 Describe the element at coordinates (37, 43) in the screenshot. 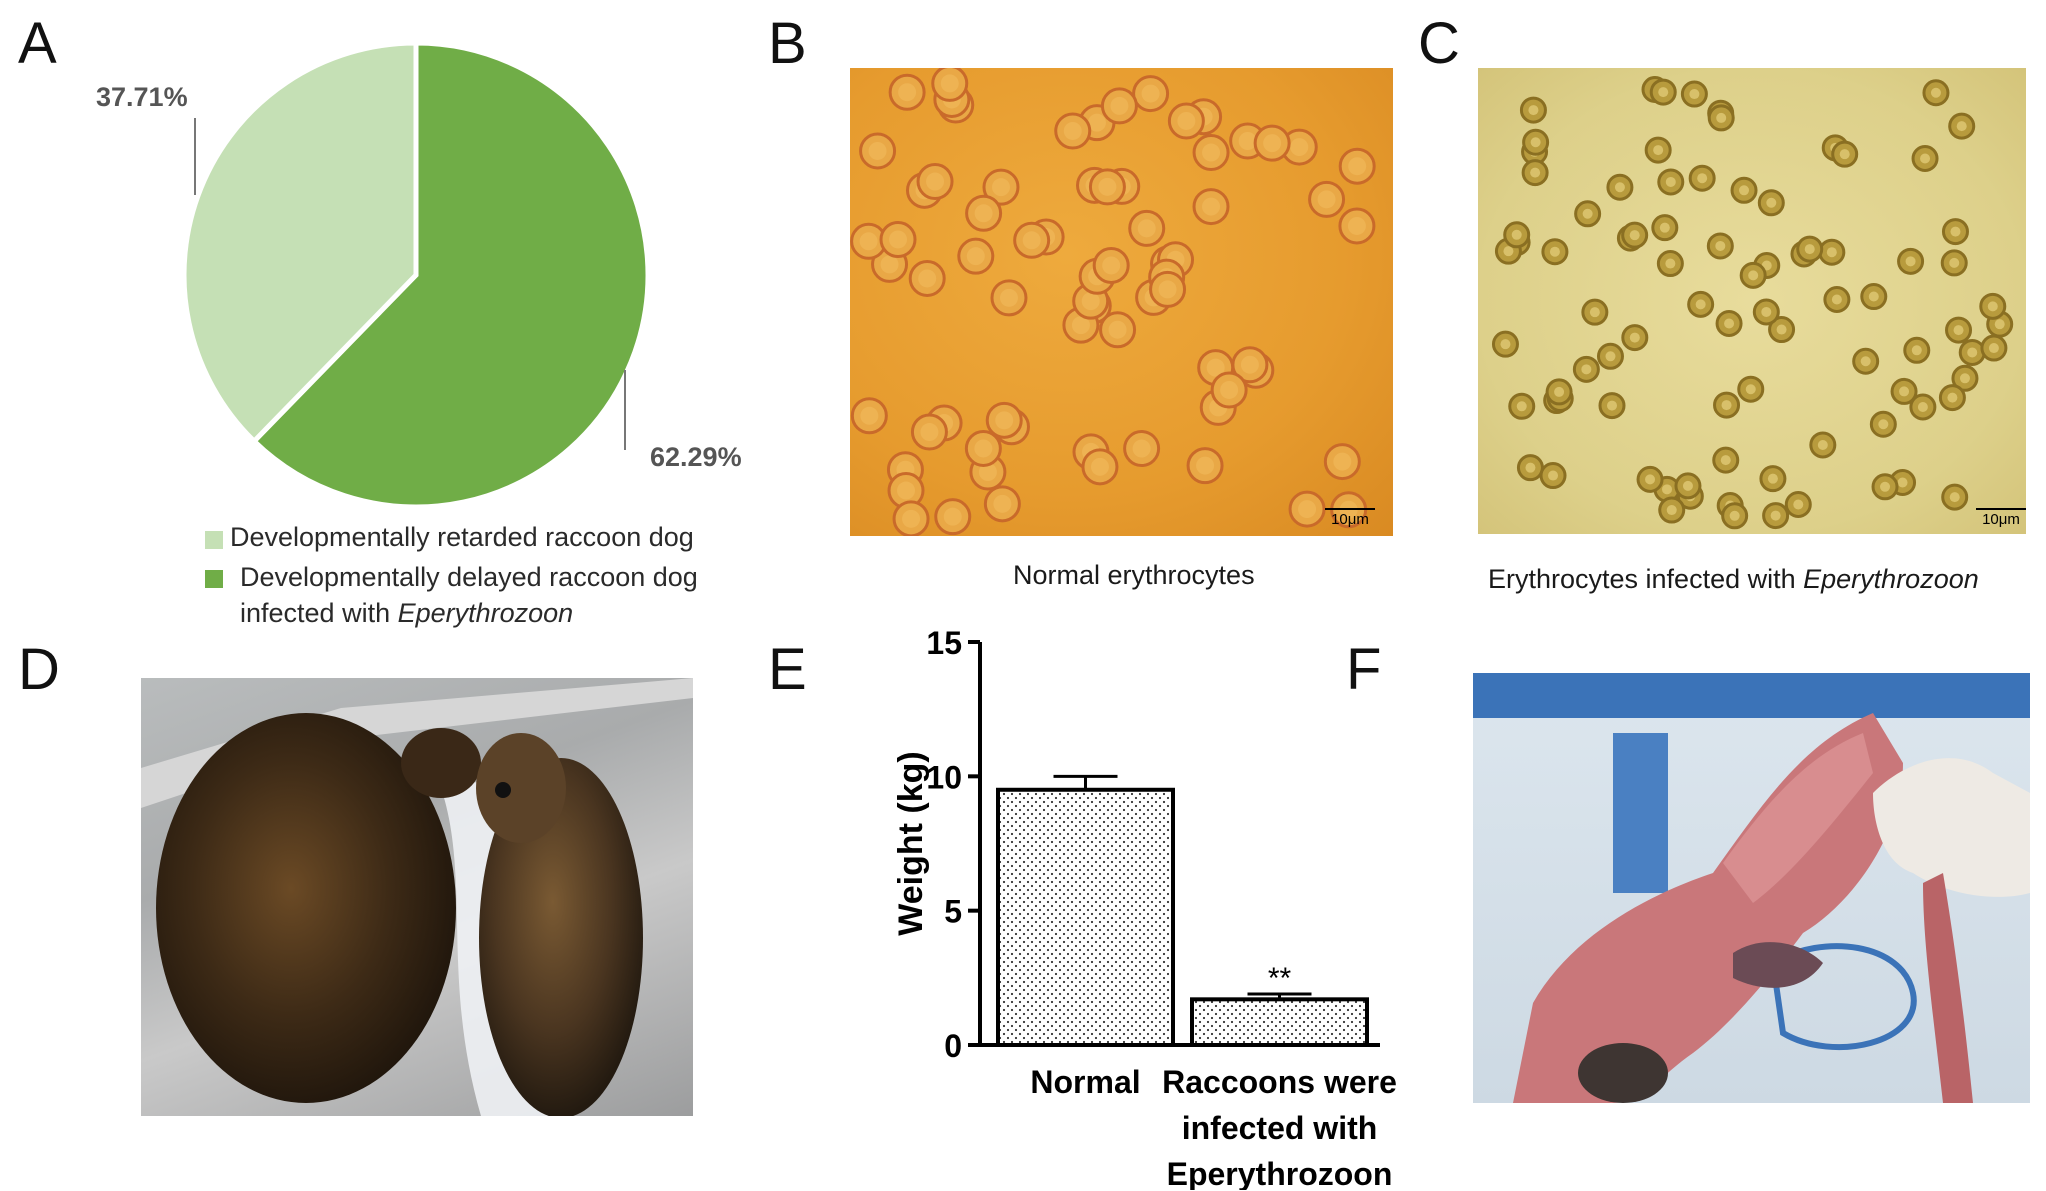

I see `panel-label-a: A` at that location.